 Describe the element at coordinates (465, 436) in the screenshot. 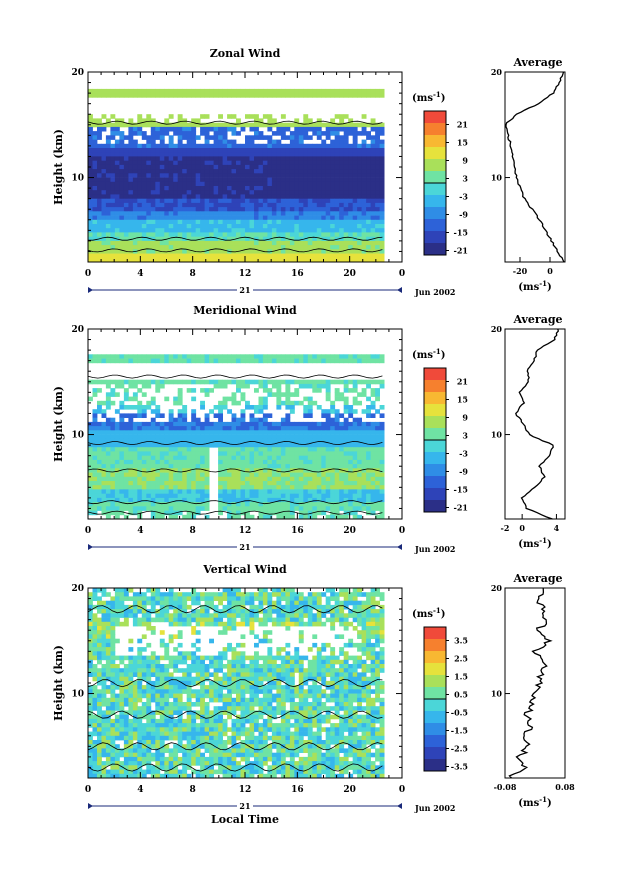

I see `colorbar-tick-label: 3` at that location.